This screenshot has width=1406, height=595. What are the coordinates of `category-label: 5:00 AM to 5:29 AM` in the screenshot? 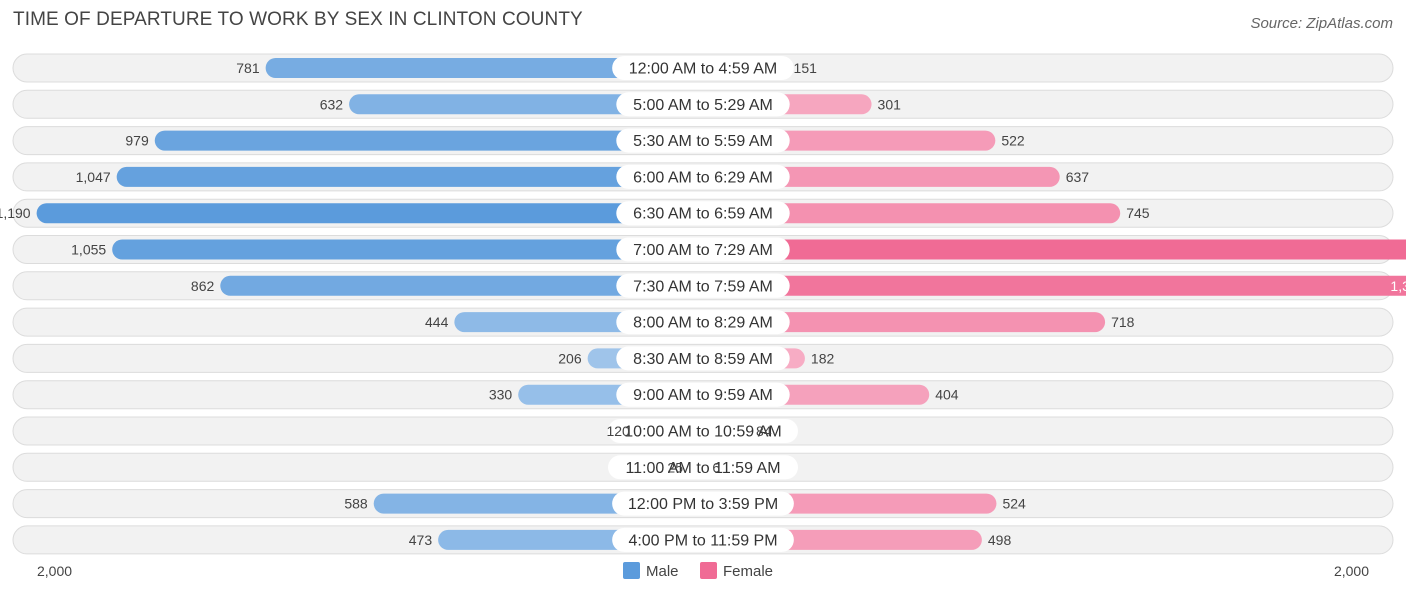 It's located at (703, 105).